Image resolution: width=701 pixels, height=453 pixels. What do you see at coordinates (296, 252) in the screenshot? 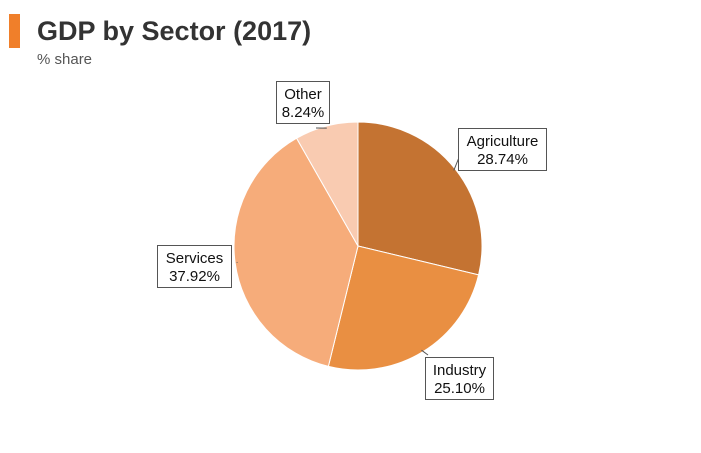
I see `pie-slice-services` at bounding box center [296, 252].